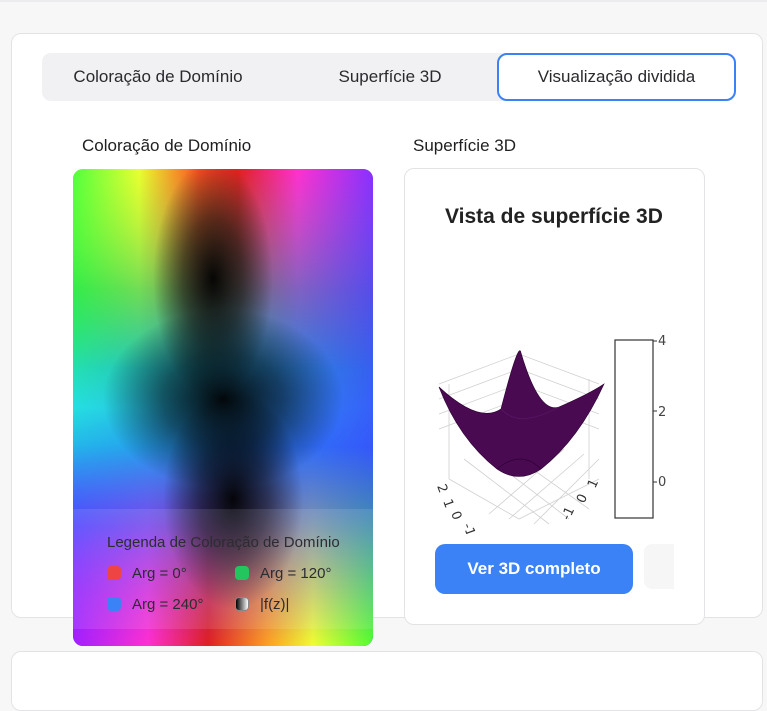 The height and width of the screenshot is (711, 767). What do you see at coordinates (114, 604) in the screenshot?
I see `legend-blue-swatch` at bounding box center [114, 604].